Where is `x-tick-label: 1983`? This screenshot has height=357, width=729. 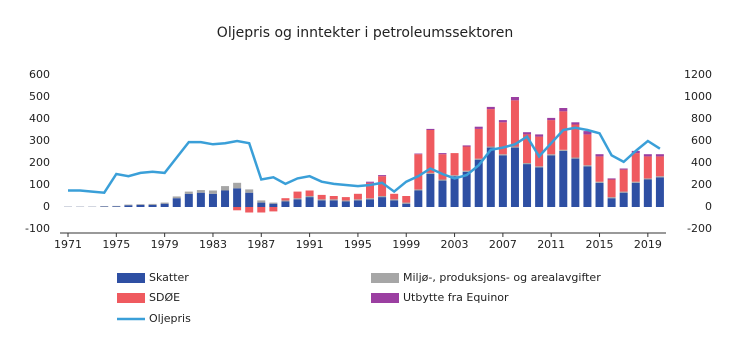 x-tick-label: 1983 is located at coordinates (213, 244).